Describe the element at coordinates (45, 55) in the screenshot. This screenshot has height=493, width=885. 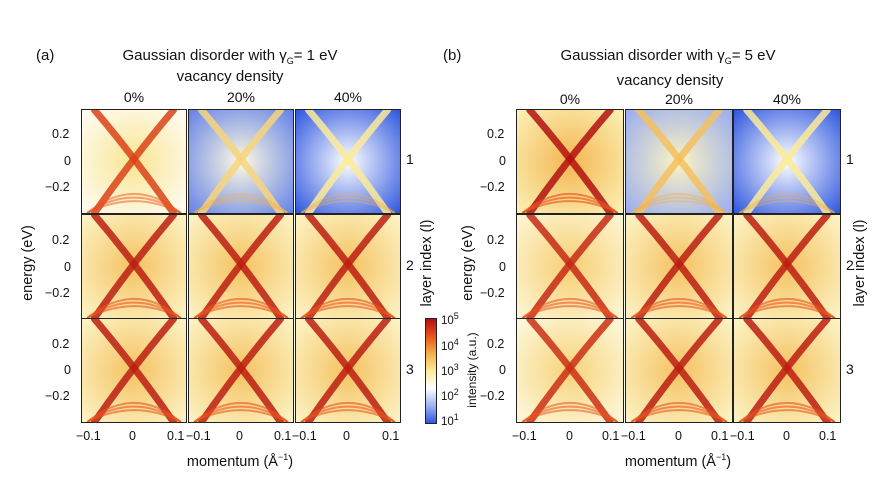
I see `panel-a-label: (a)` at that location.